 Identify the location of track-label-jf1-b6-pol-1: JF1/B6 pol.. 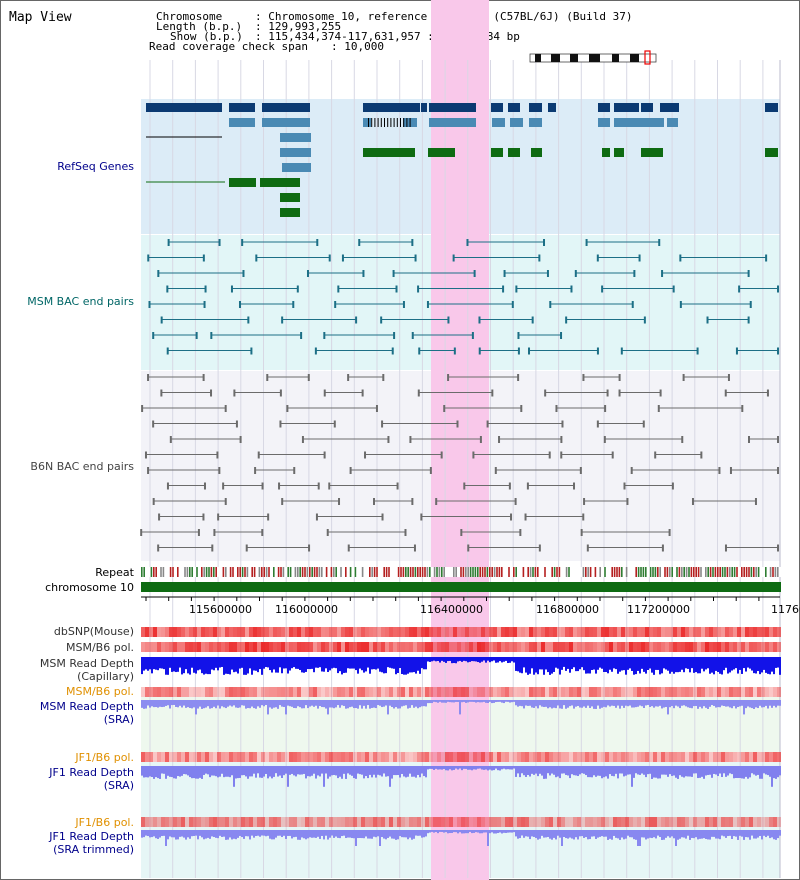
(104, 757).